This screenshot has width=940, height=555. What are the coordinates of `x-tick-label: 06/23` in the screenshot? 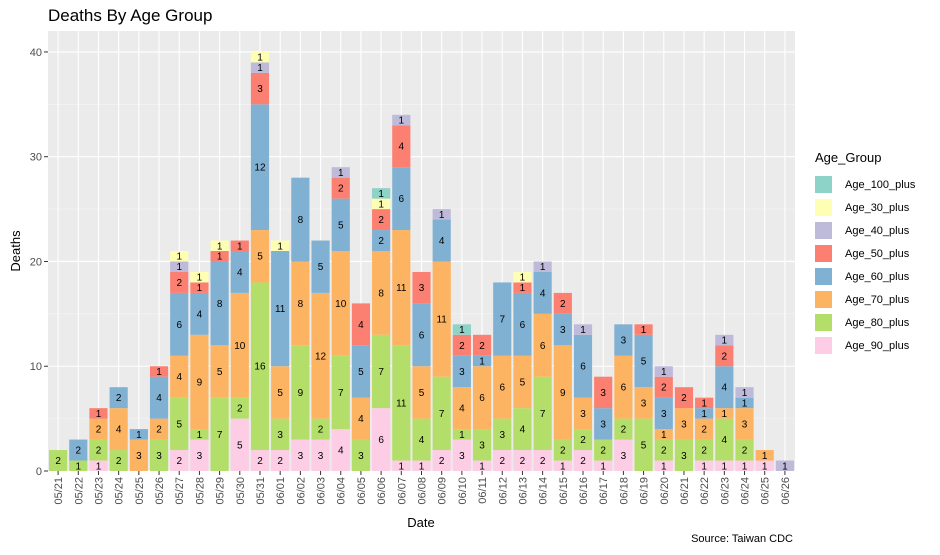 It's located at (725, 491).